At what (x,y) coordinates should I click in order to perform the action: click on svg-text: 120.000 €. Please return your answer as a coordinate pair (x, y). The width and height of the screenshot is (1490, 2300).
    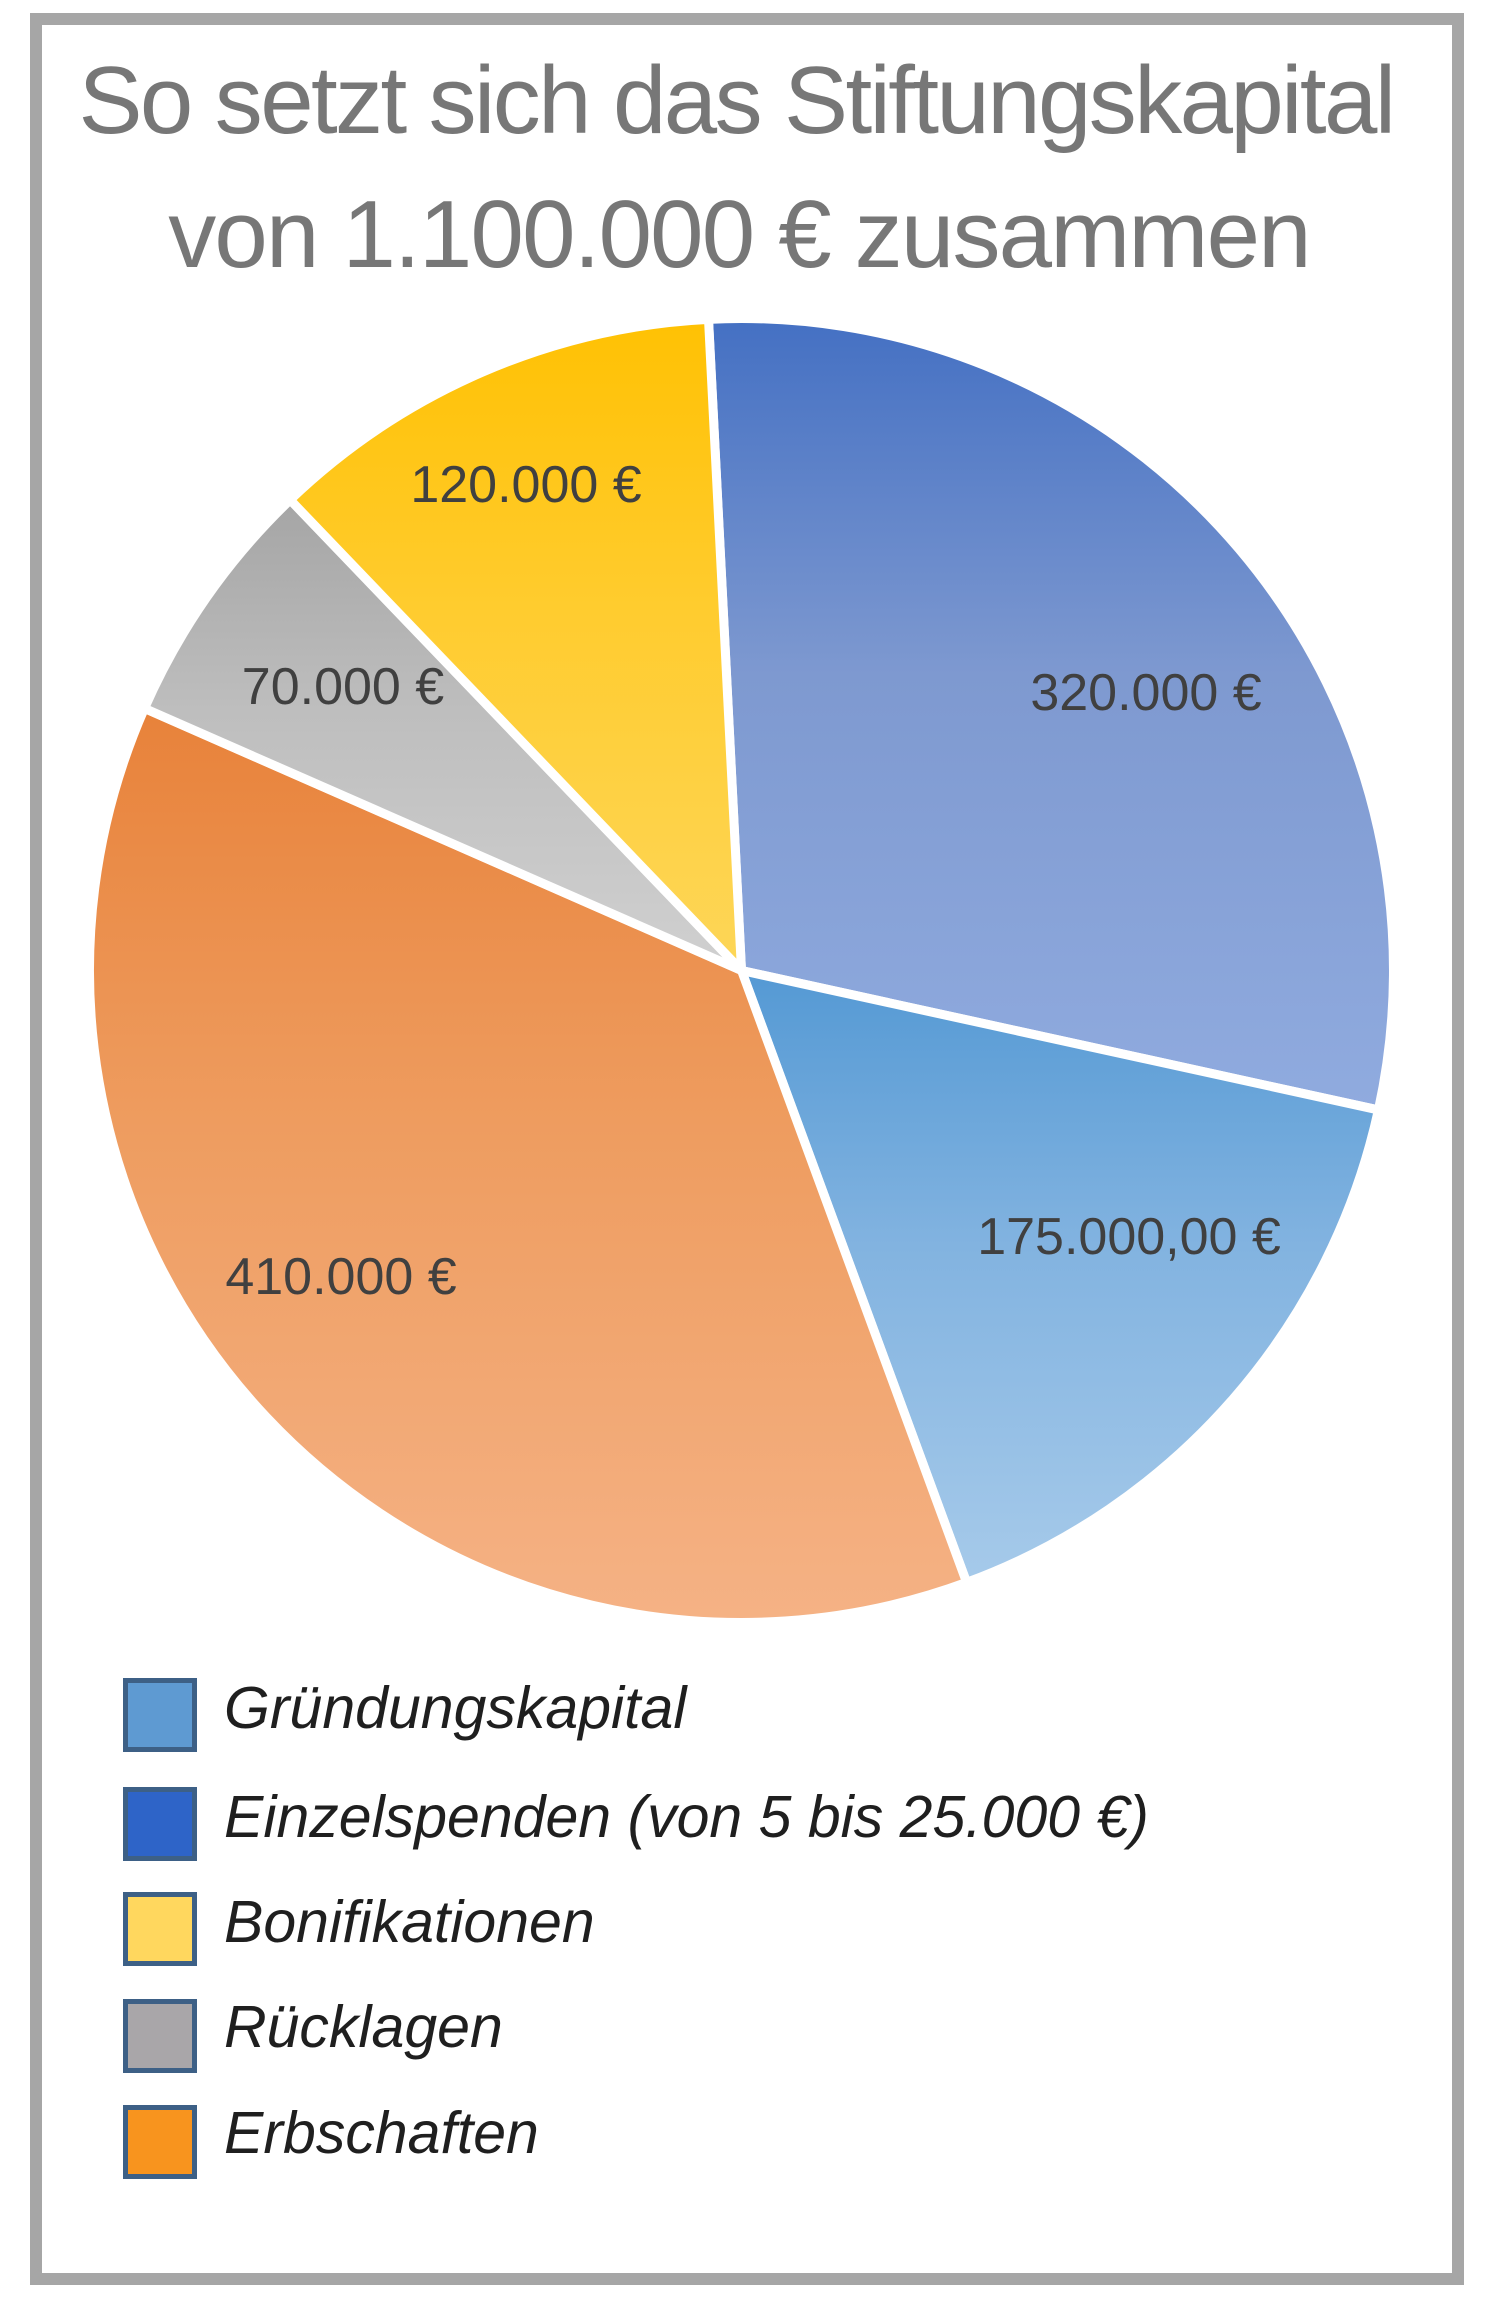
    Looking at the image, I should click on (525, 485).